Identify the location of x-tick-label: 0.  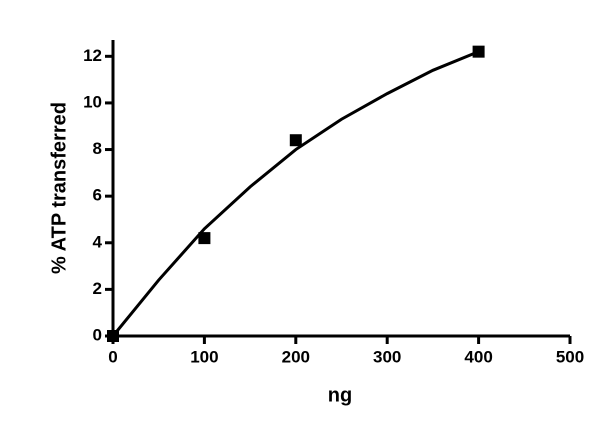
(112, 356).